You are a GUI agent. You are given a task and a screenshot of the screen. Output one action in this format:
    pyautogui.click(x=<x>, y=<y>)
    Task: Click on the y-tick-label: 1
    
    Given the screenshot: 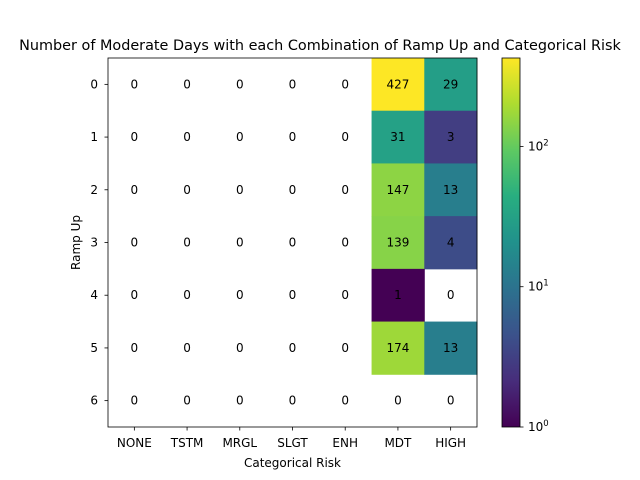 What is the action you would take?
    pyautogui.click(x=94, y=137)
    